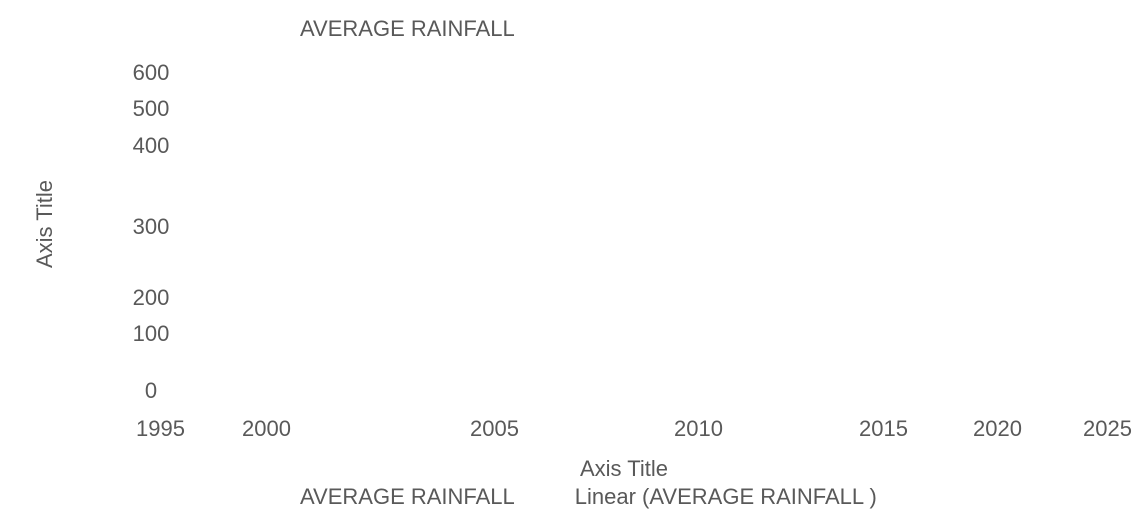  Describe the element at coordinates (698, 428) in the screenshot. I see `x-tick-label: 2010` at that location.